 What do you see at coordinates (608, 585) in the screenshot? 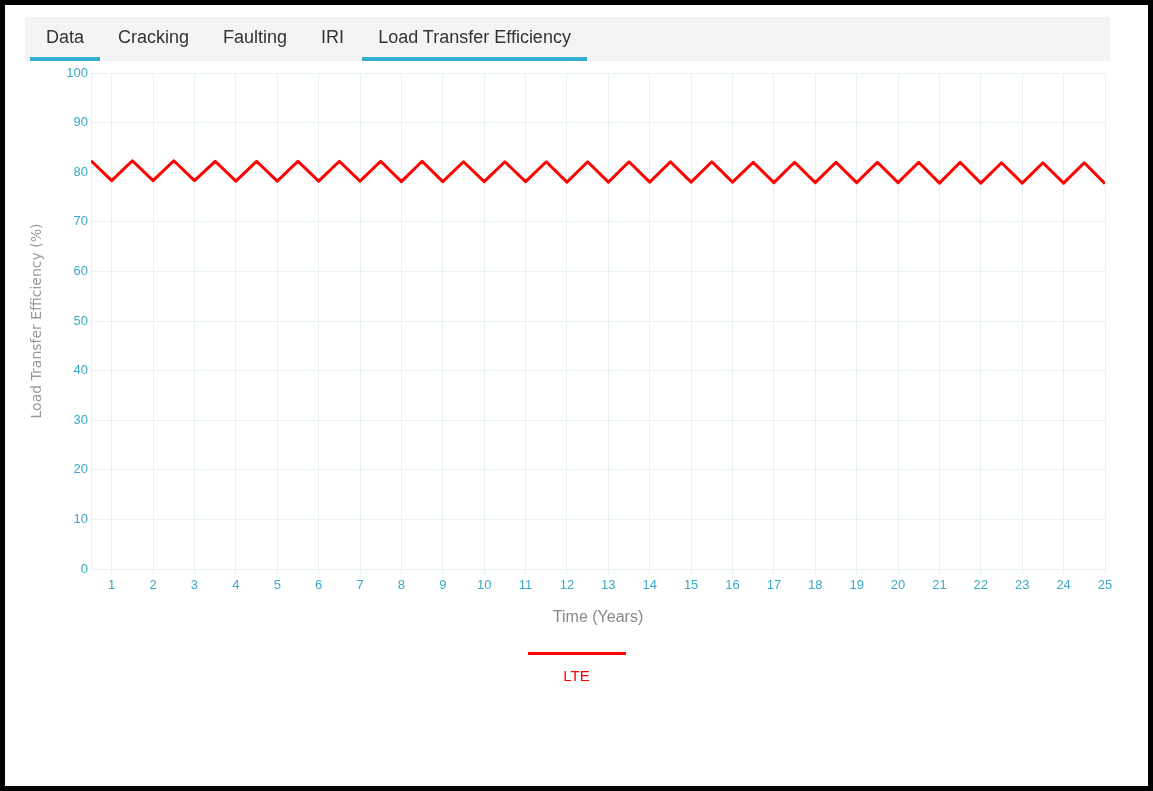
I see `x-tick-label: 13` at bounding box center [608, 585].